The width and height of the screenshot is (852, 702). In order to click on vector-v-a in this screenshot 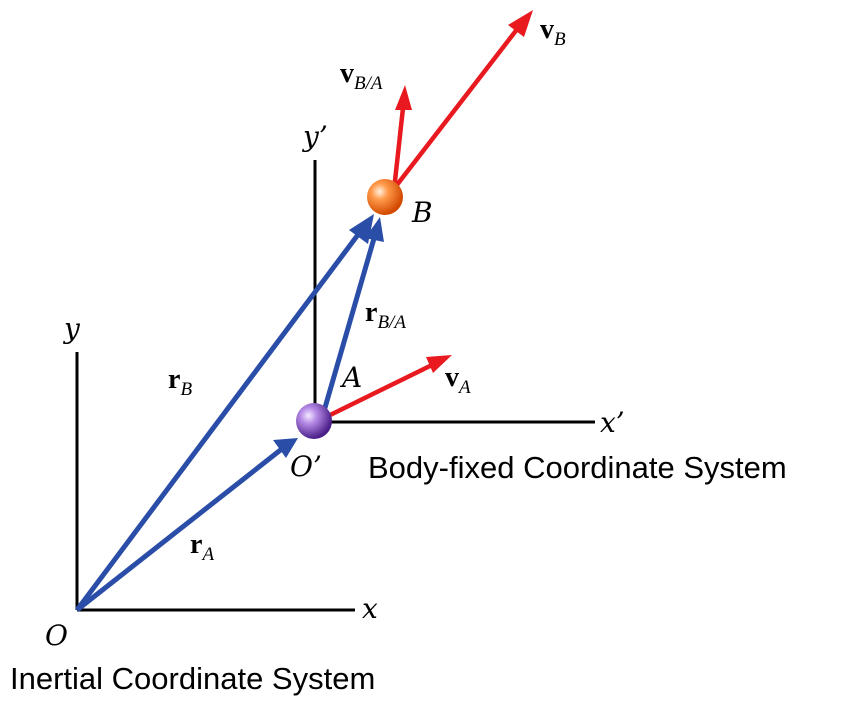, I will do `click(385, 389)`.